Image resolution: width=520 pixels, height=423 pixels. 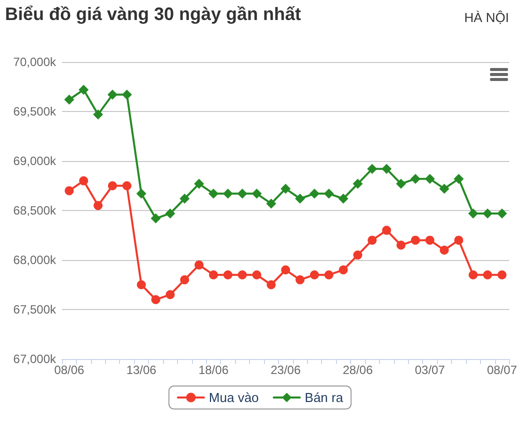 What do you see at coordinates (487, 17) in the screenshot?
I see `chart-subtitle: HÀ NỘI` at bounding box center [487, 17].